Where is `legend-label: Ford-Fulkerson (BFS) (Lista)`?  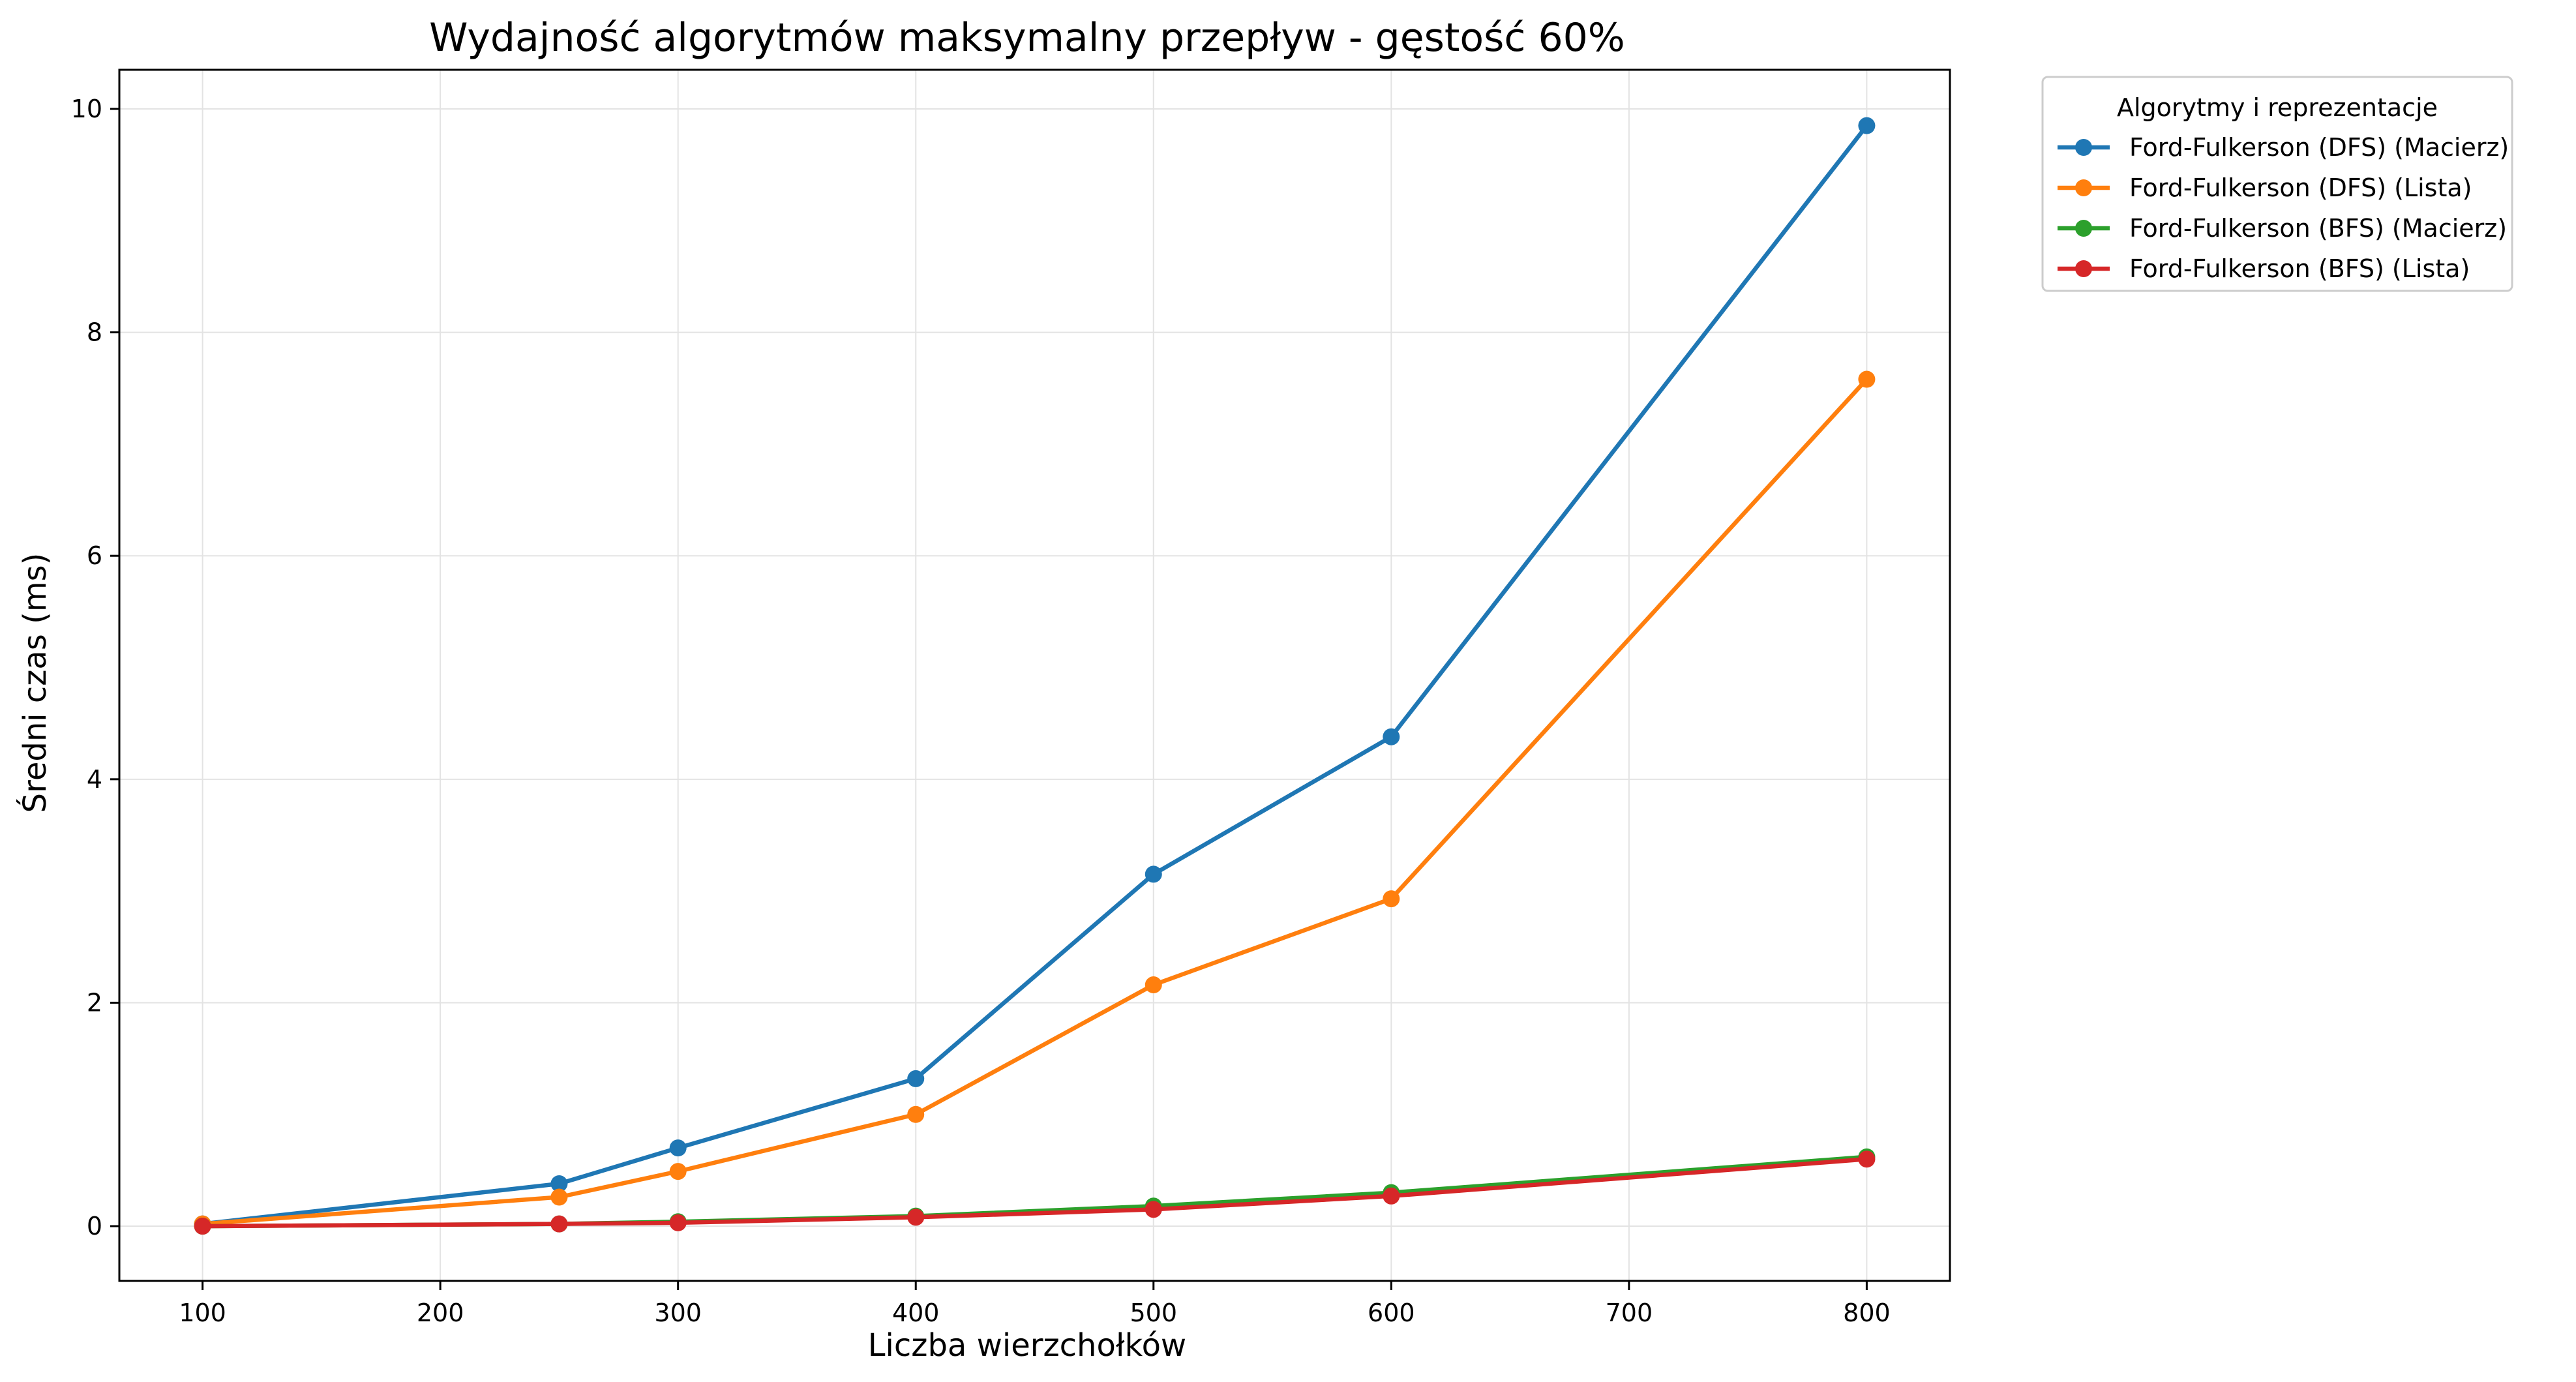 legend-label: Ford-Fulkerson (BFS) (Lista) is located at coordinates (2299, 268).